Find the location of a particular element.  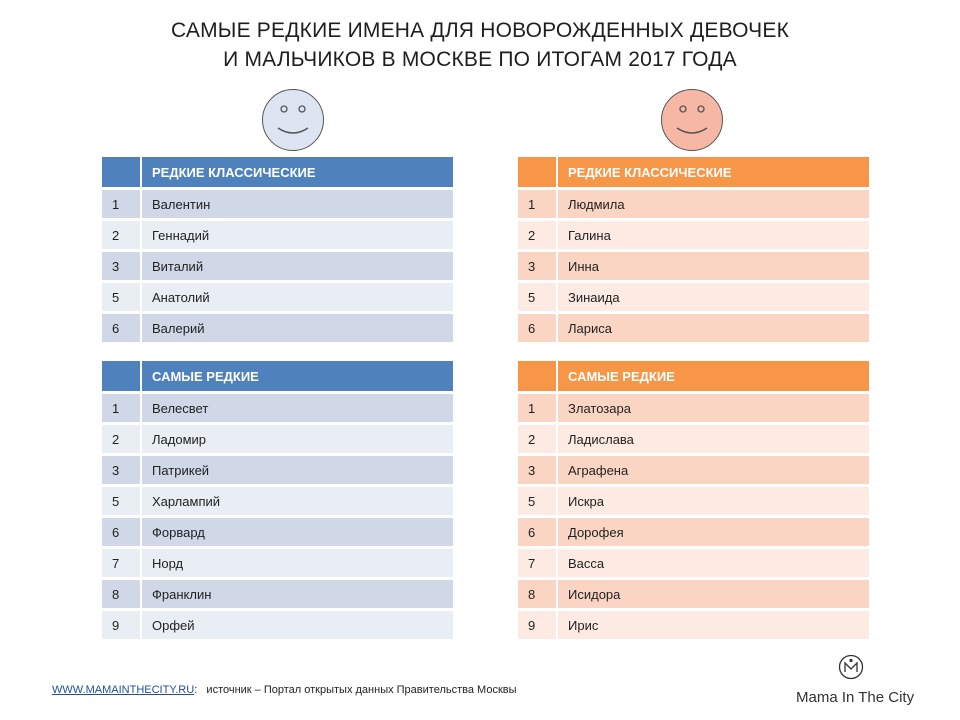

name-cell: Инна is located at coordinates (713, 266).